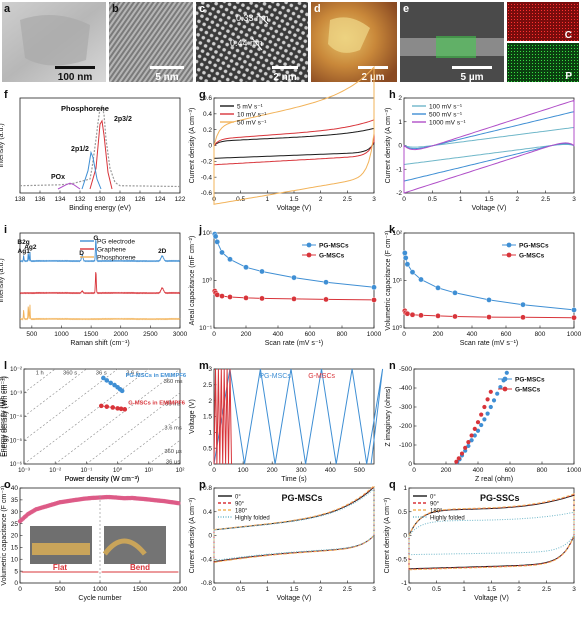 This screenshot has width=581, height=619. I want to click on y-axis-label: Intensity (a.u.), so click(2, 280).